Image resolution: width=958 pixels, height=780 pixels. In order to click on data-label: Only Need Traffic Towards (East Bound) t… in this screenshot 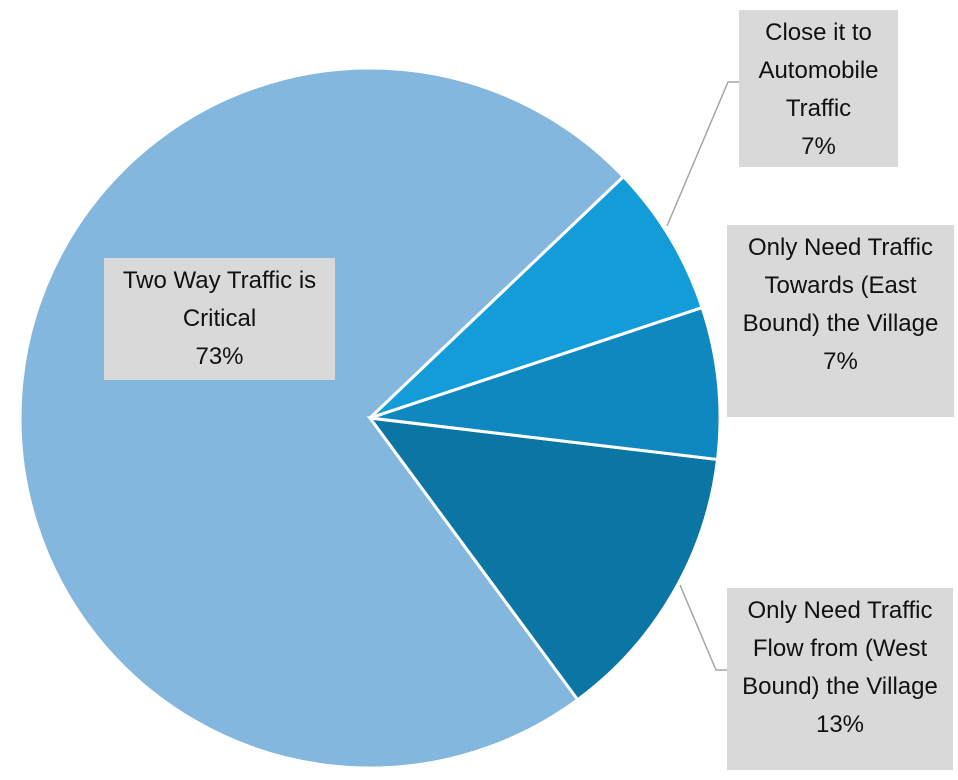, I will do `click(840, 321)`.